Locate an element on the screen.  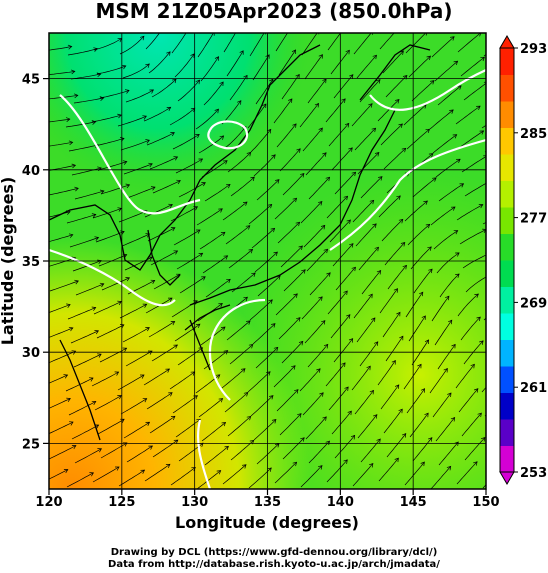
colorbar-tick-label: 277 is located at coordinates (533, 219).